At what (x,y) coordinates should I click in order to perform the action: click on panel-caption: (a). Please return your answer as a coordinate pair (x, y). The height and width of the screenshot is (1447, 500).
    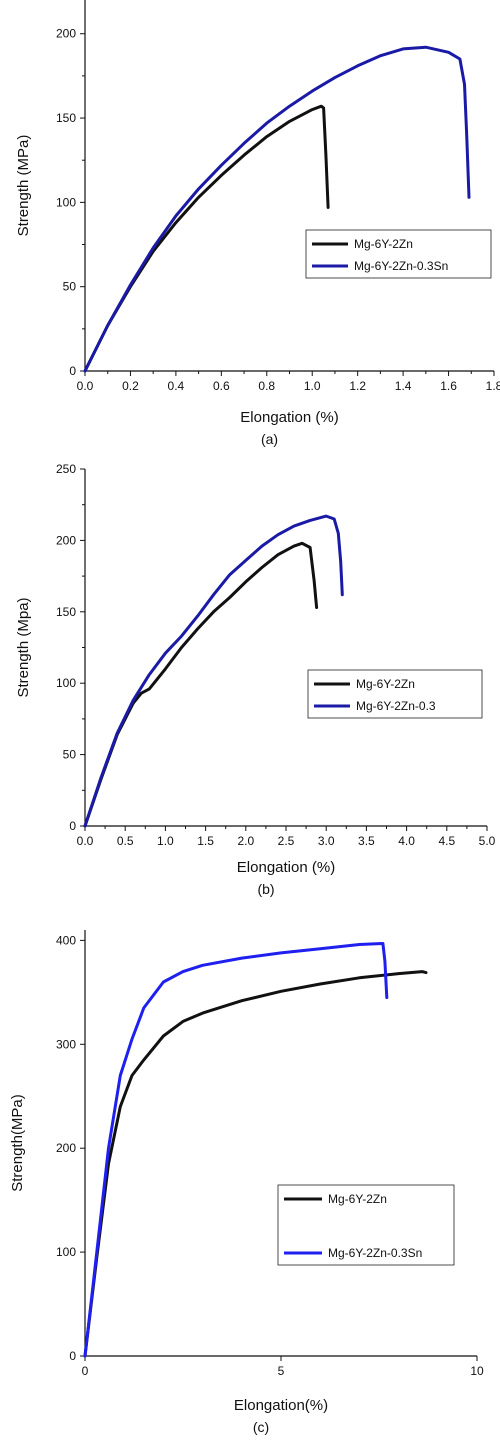
    Looking at the image, I should click on (269, 439).